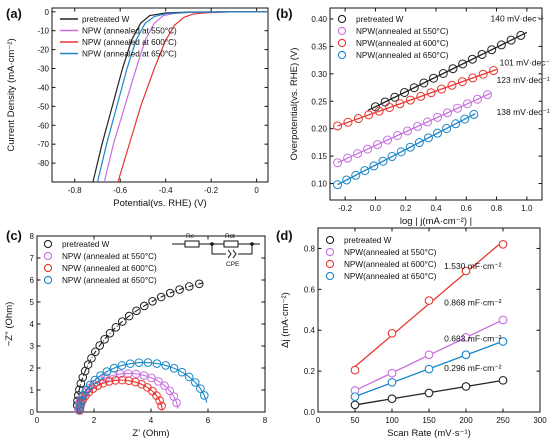 The width and height of the screenshot is (550, 448). Describe the element at coordinates (406, 208) in the screenshot. I see `x-tick-label: 0.2` at that location.